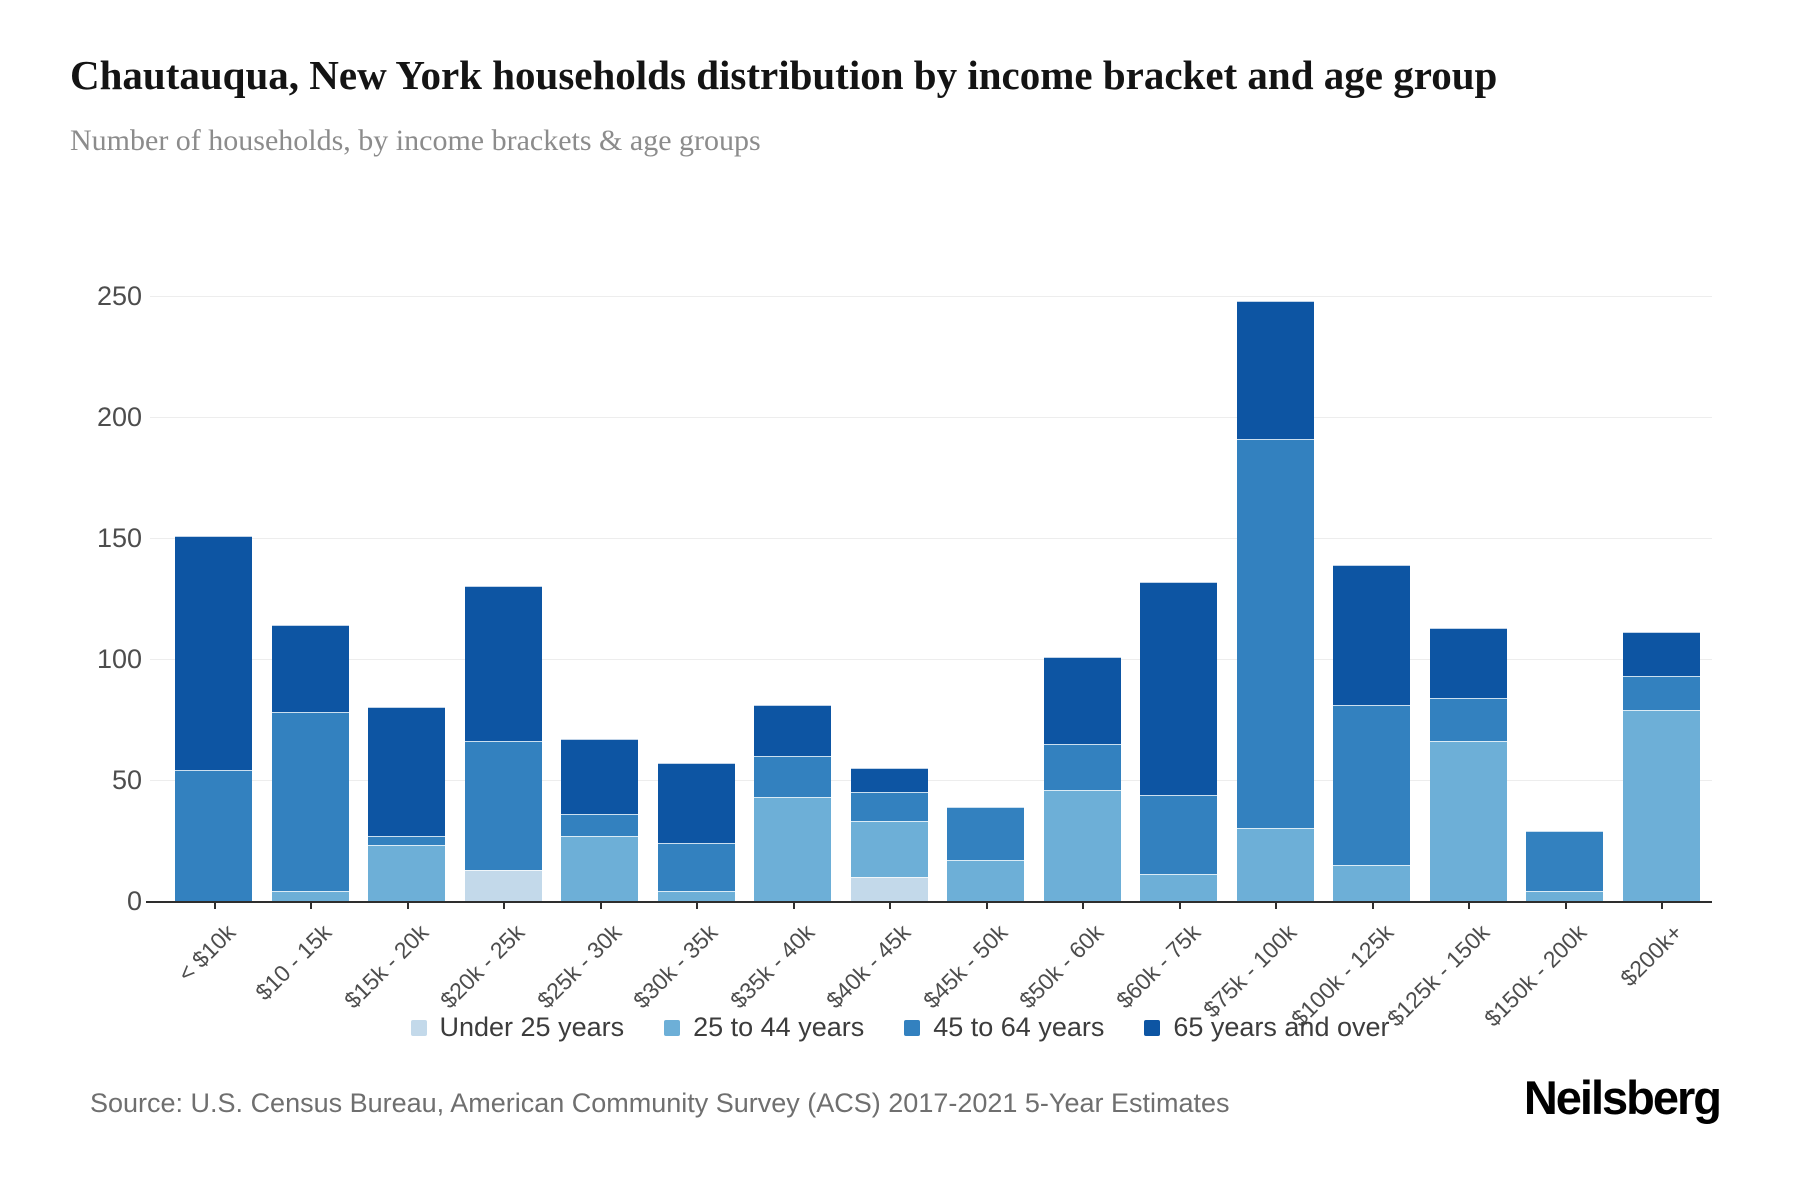  Describe the element at coordinates (1281, 1027) in the screenshot. I see `legend-label: 65 years and over` at that location.